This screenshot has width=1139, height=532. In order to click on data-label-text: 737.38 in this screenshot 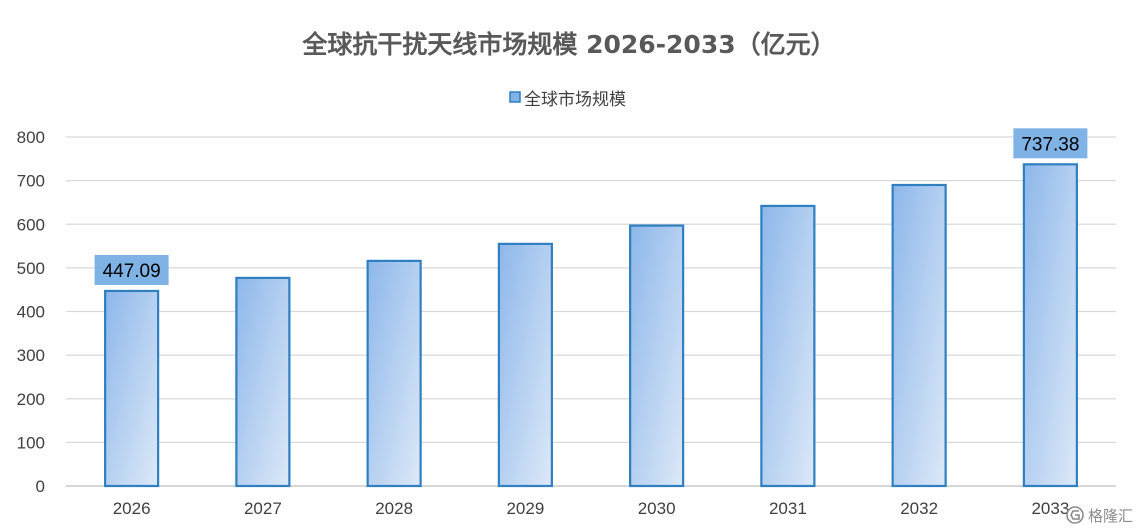, I will do `click(1050, 144)`.